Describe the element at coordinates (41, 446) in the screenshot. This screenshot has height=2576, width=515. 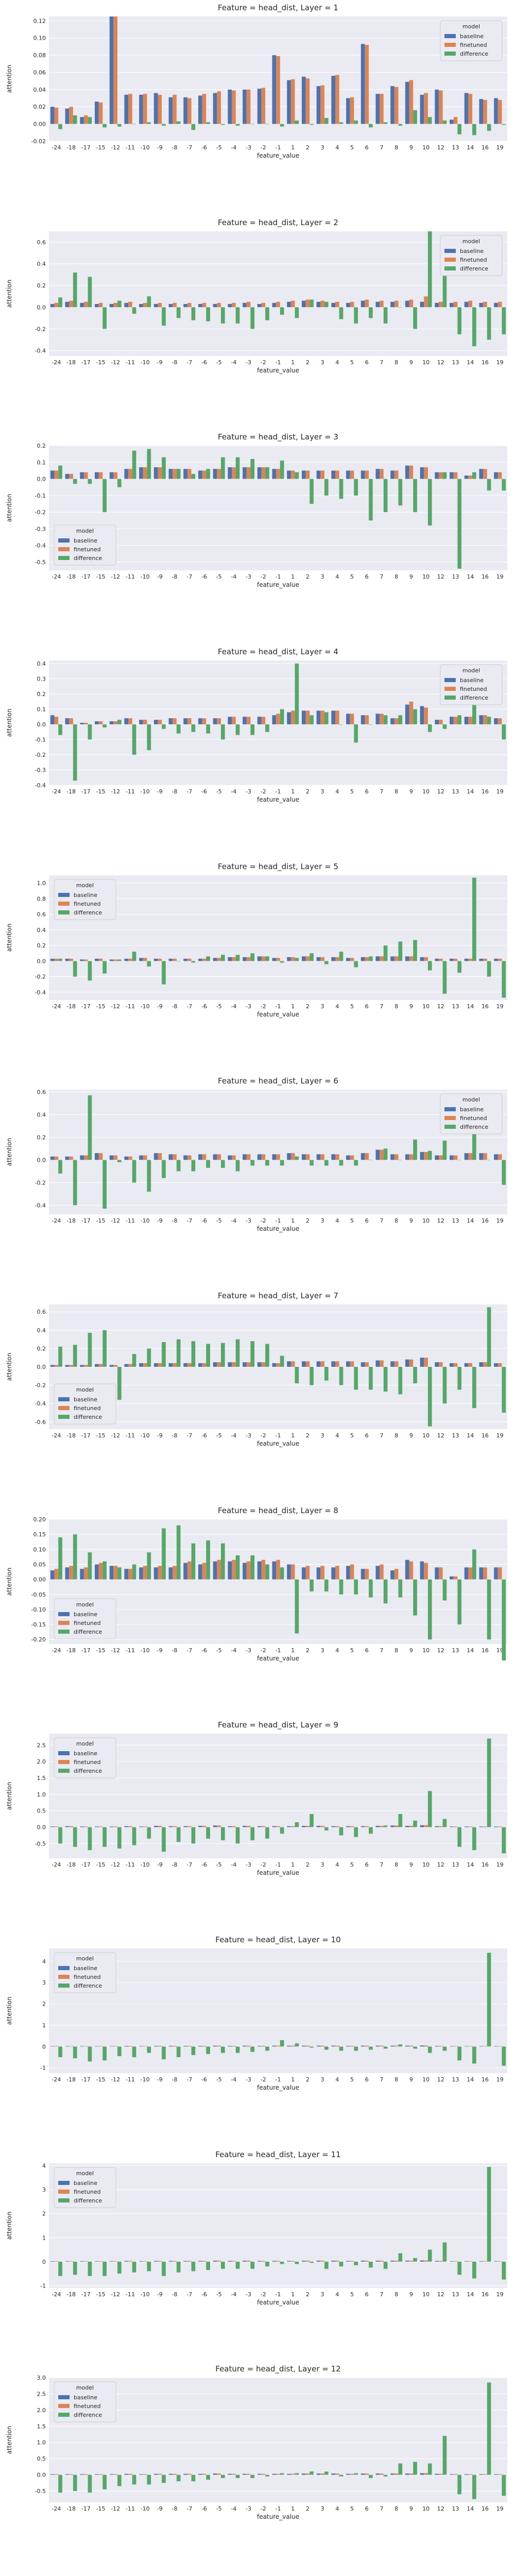
I see `y-tick-label: 0.2` at that location.